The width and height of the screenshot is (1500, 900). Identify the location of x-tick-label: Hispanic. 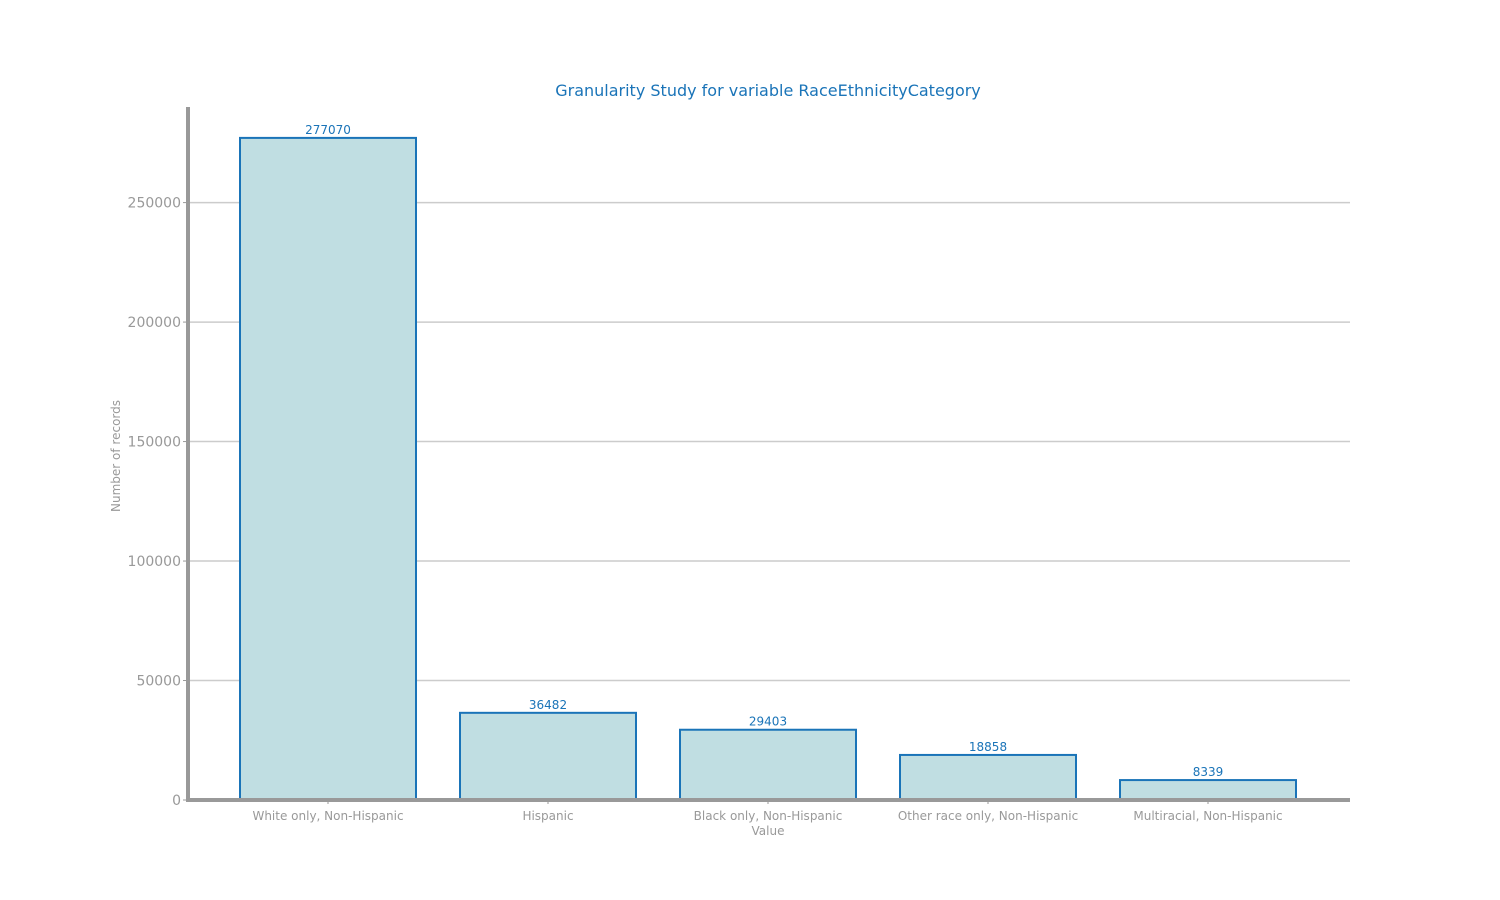
(547, 816).